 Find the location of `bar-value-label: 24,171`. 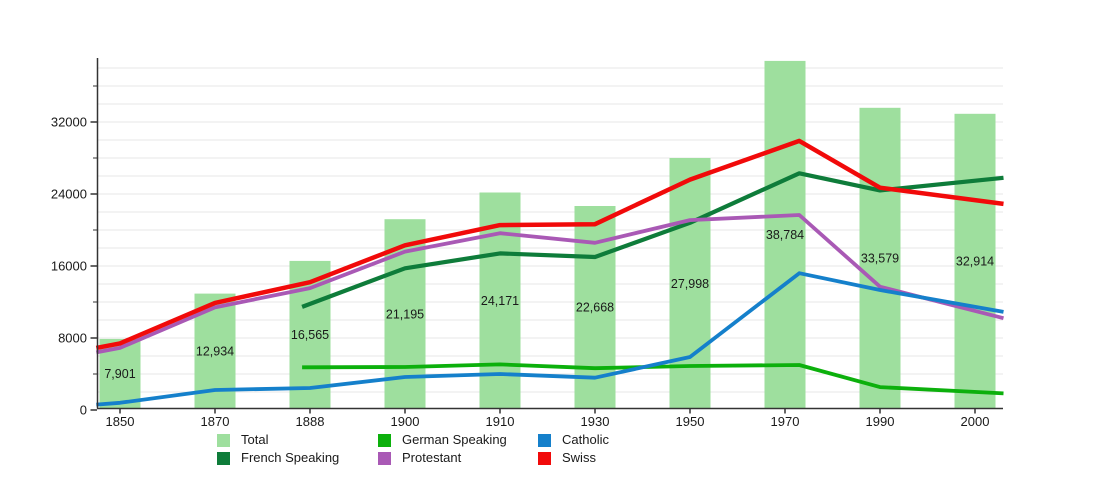

bar-value-label: 24,171 is located at coordinates (500, 301).